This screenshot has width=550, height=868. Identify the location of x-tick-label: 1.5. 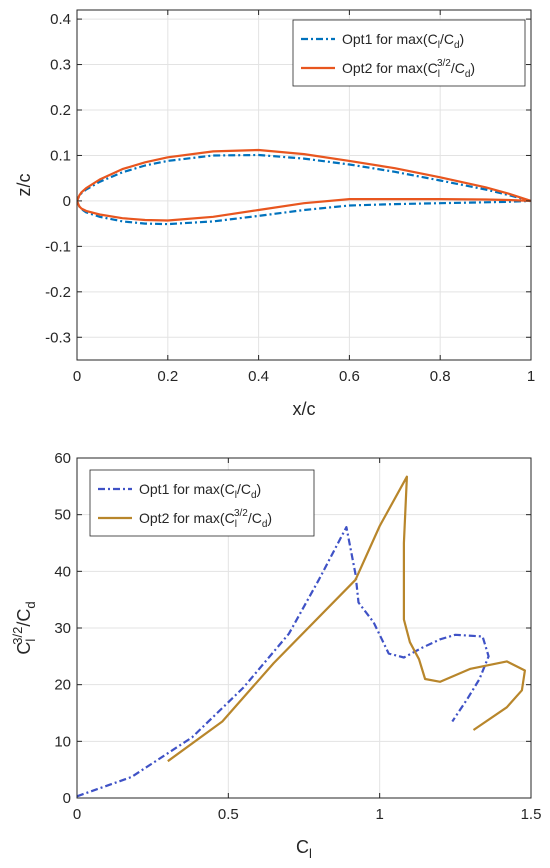
(531, 814).